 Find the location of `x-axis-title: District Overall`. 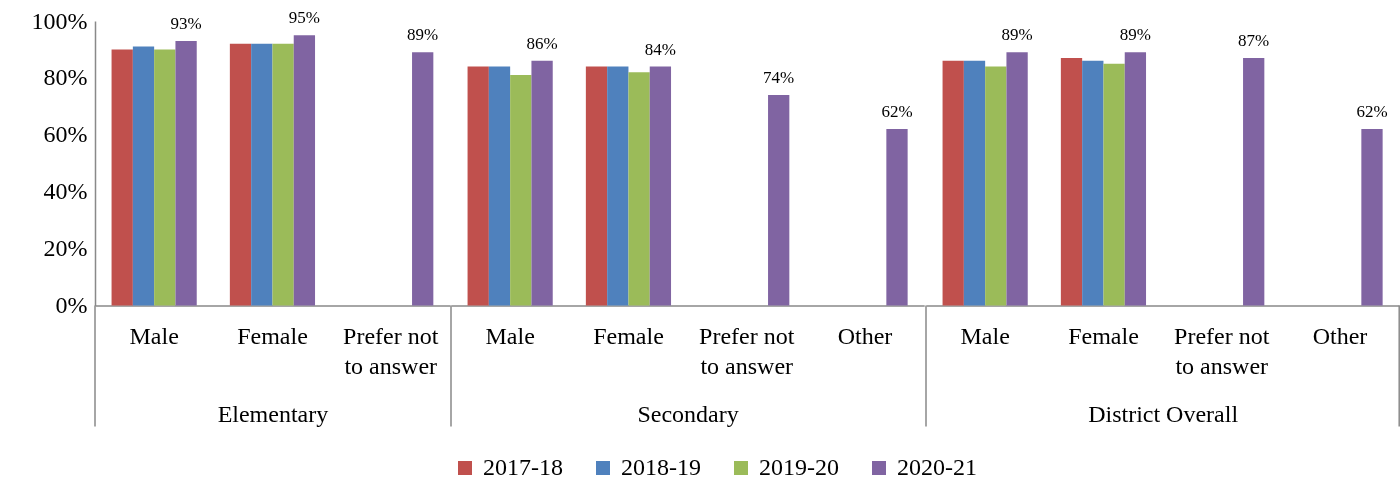

x-axis-title: District Overall is located at coordinates (1163, 414).